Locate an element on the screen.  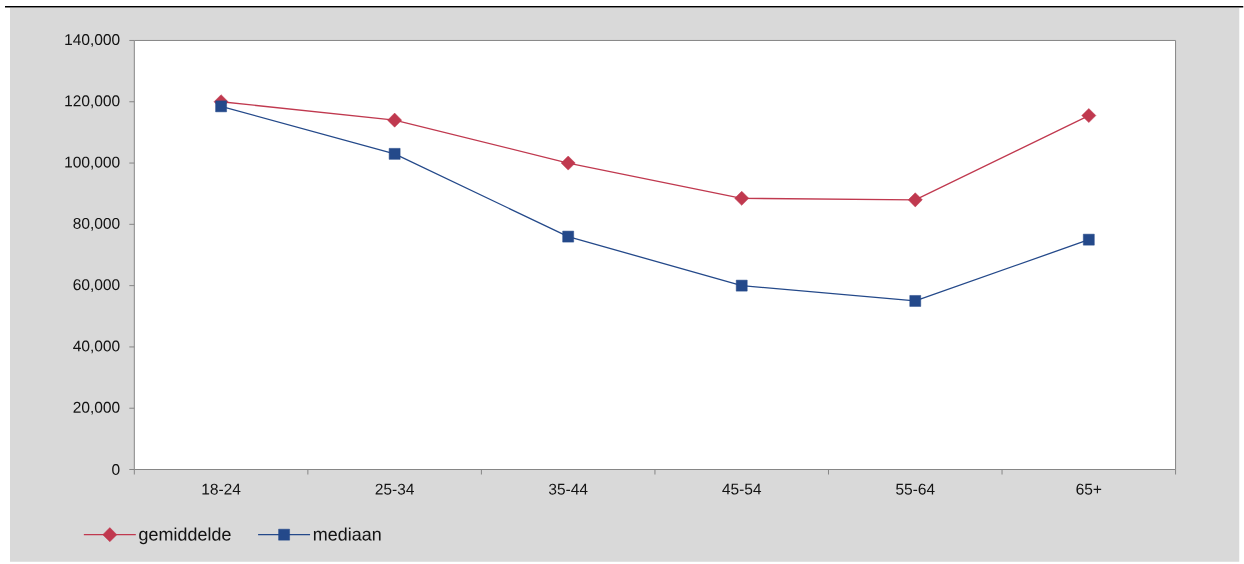
x-tick-label: 65+ is located at coordinates (1089, 489).